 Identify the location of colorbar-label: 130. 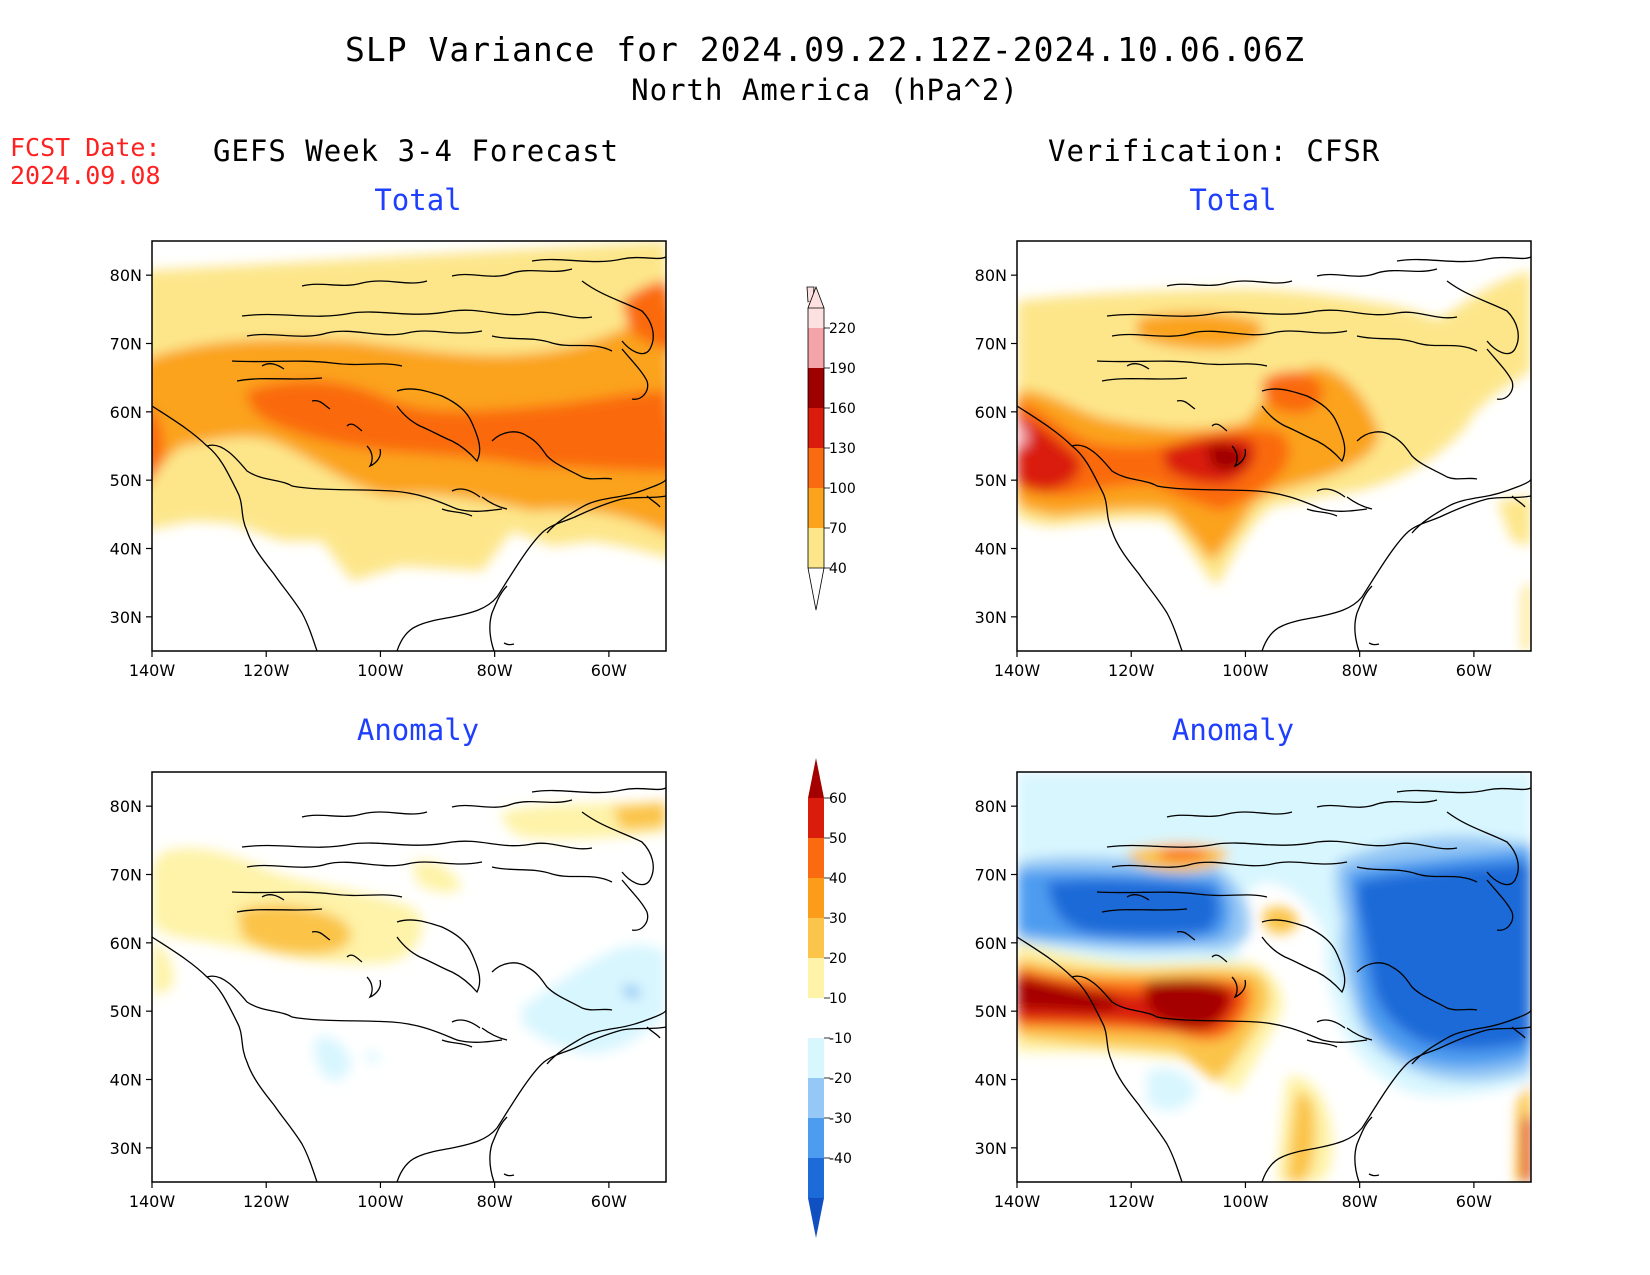
(842, 449).